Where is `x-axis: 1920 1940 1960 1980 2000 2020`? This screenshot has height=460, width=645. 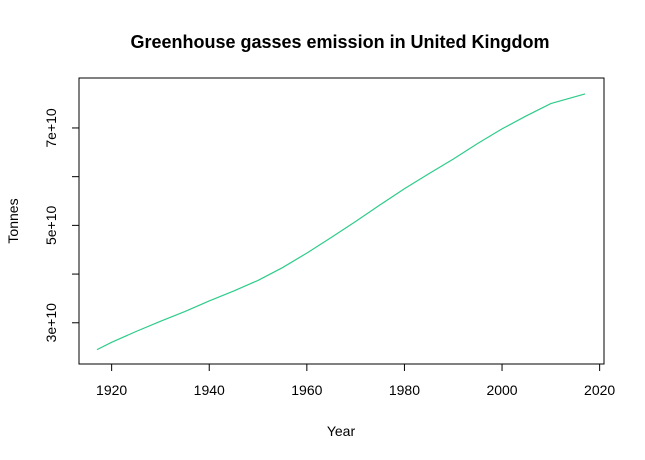
x-axis: 1920 1940 1960 1980 2000 2020 is located at coordinates (355, 381).